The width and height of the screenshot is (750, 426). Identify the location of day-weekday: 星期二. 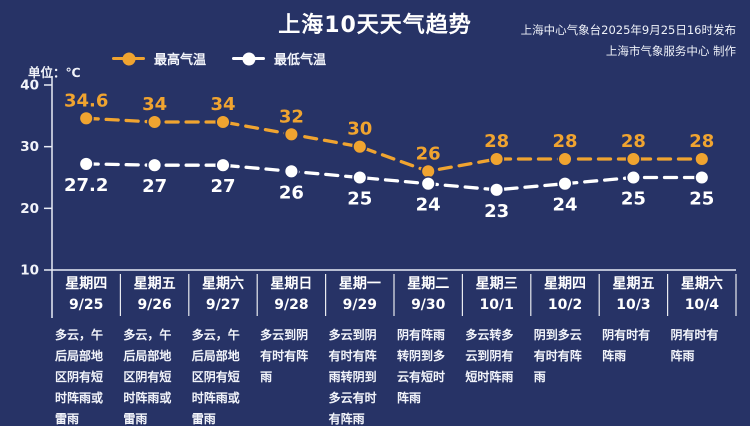
(428, 284).